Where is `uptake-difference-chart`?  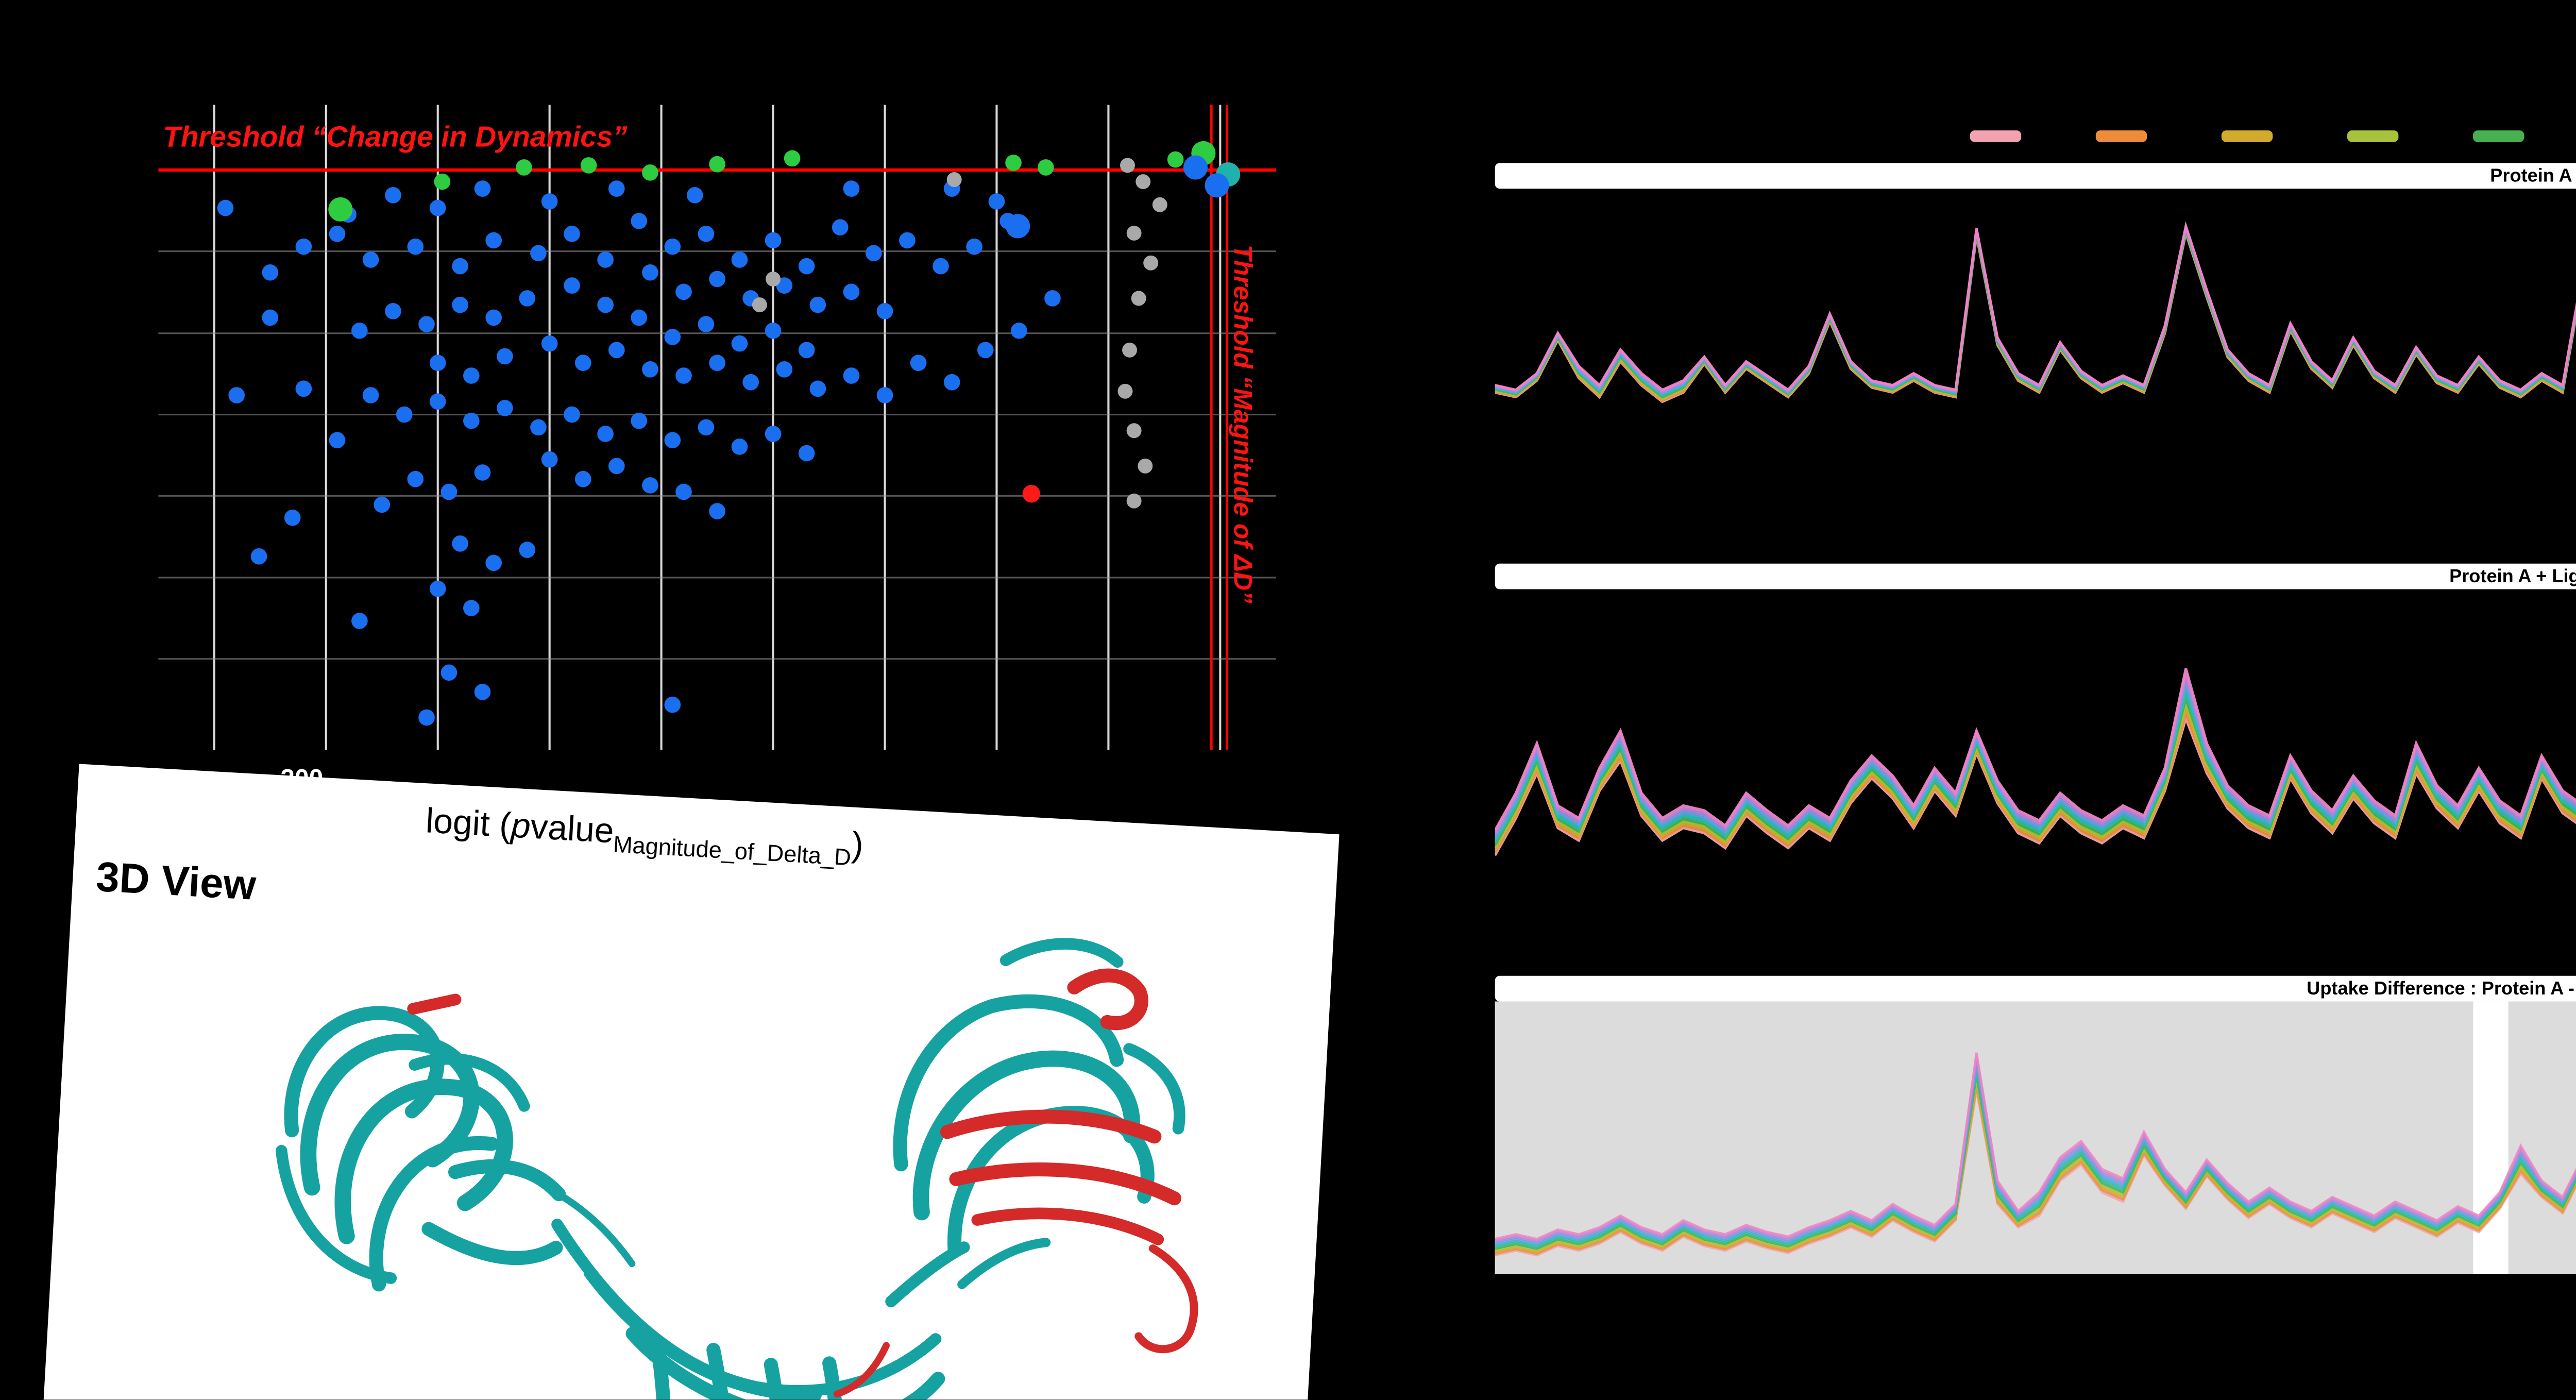 uptake-difference-chart is located at coordinates (2035, 1137).